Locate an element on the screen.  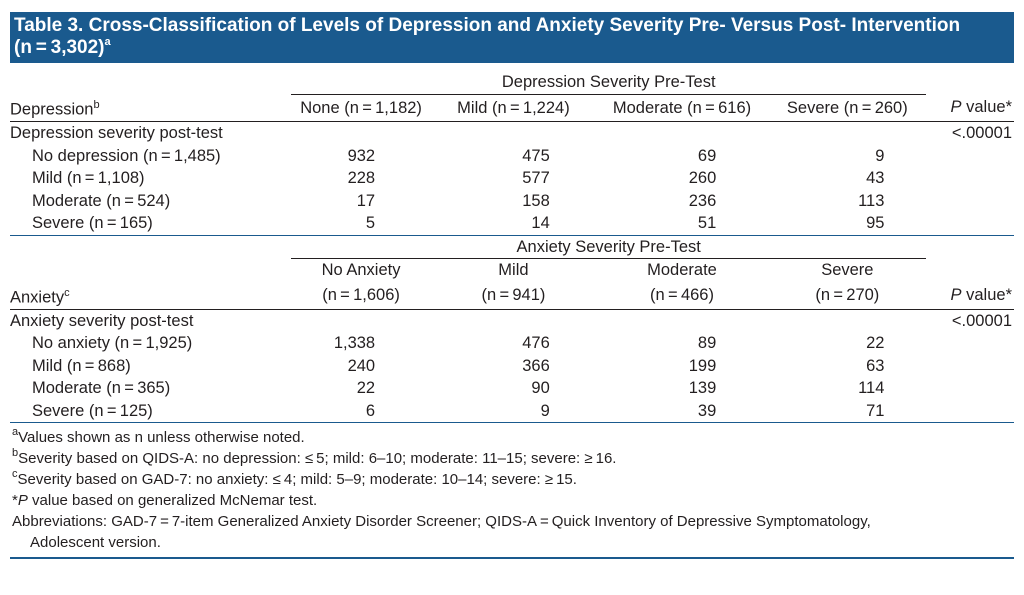
depression-cell: 932 is located at coordinates (361, 155).